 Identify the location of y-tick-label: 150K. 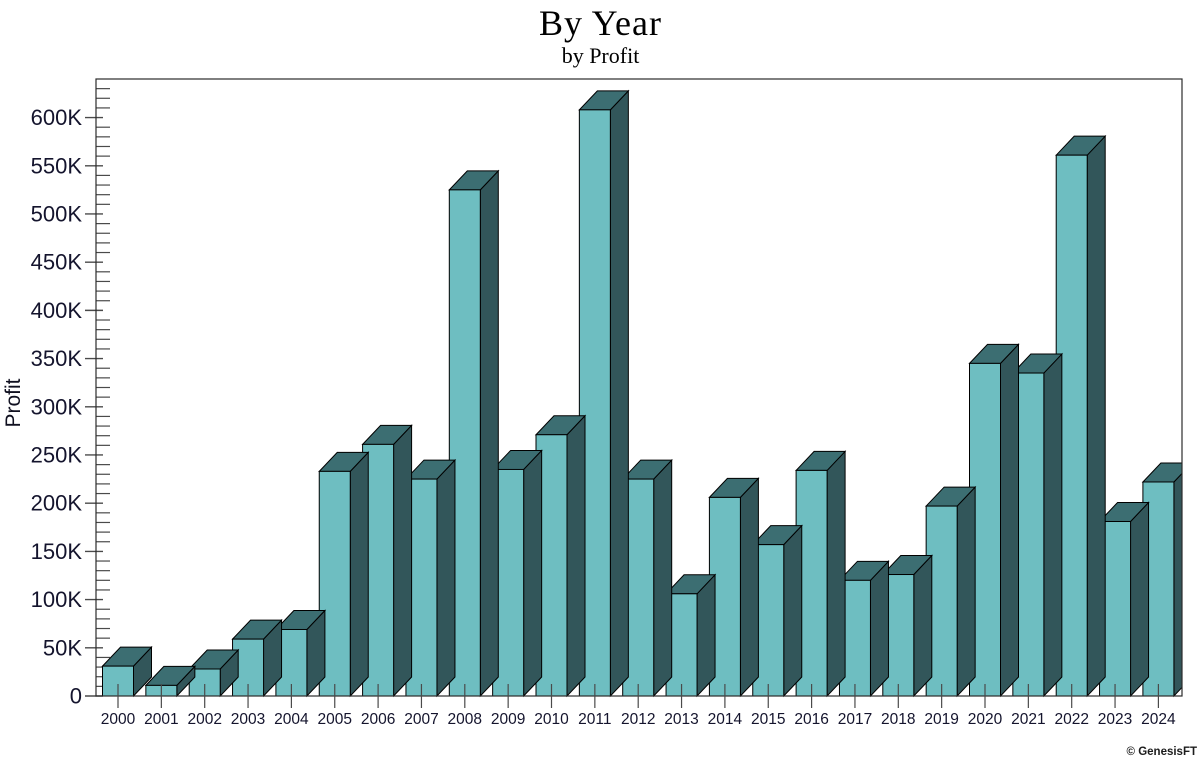
(57, 551).